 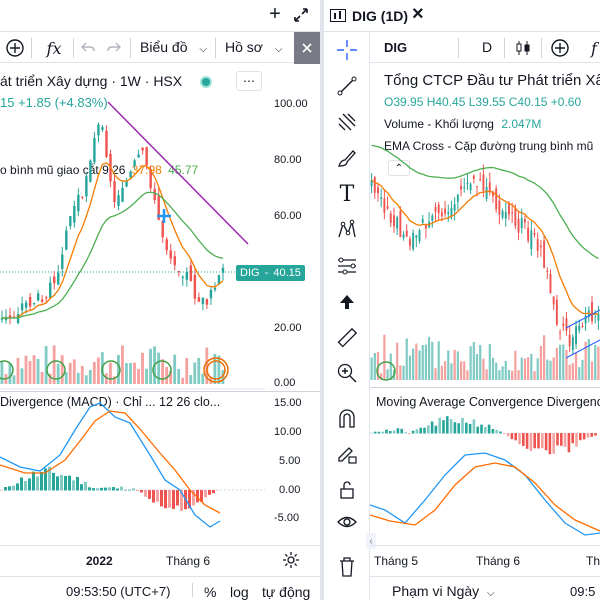 What do you see at coordinates (485, 560) in the screenshot?
I see `right-time-axis: Tháng 5 Tháng 6 Th` at bounding box center [485, 560].